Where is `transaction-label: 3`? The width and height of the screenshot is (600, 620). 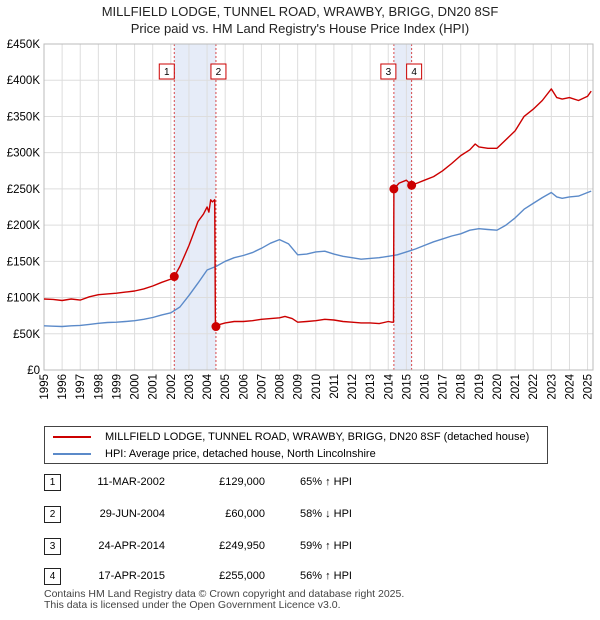 transaction-label: 3 is located at coordinates (389, 72).